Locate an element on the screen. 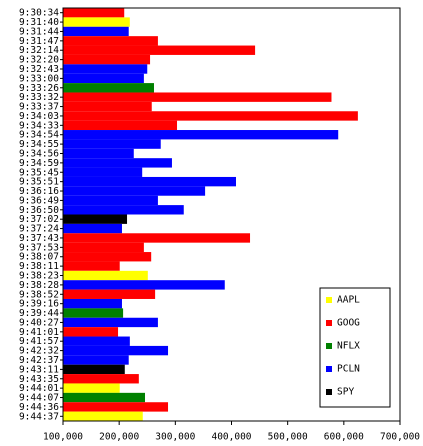 This screenshot has height=446, width=423. y-tick-label: 9:35:45 is located at coordinates (39, 172).